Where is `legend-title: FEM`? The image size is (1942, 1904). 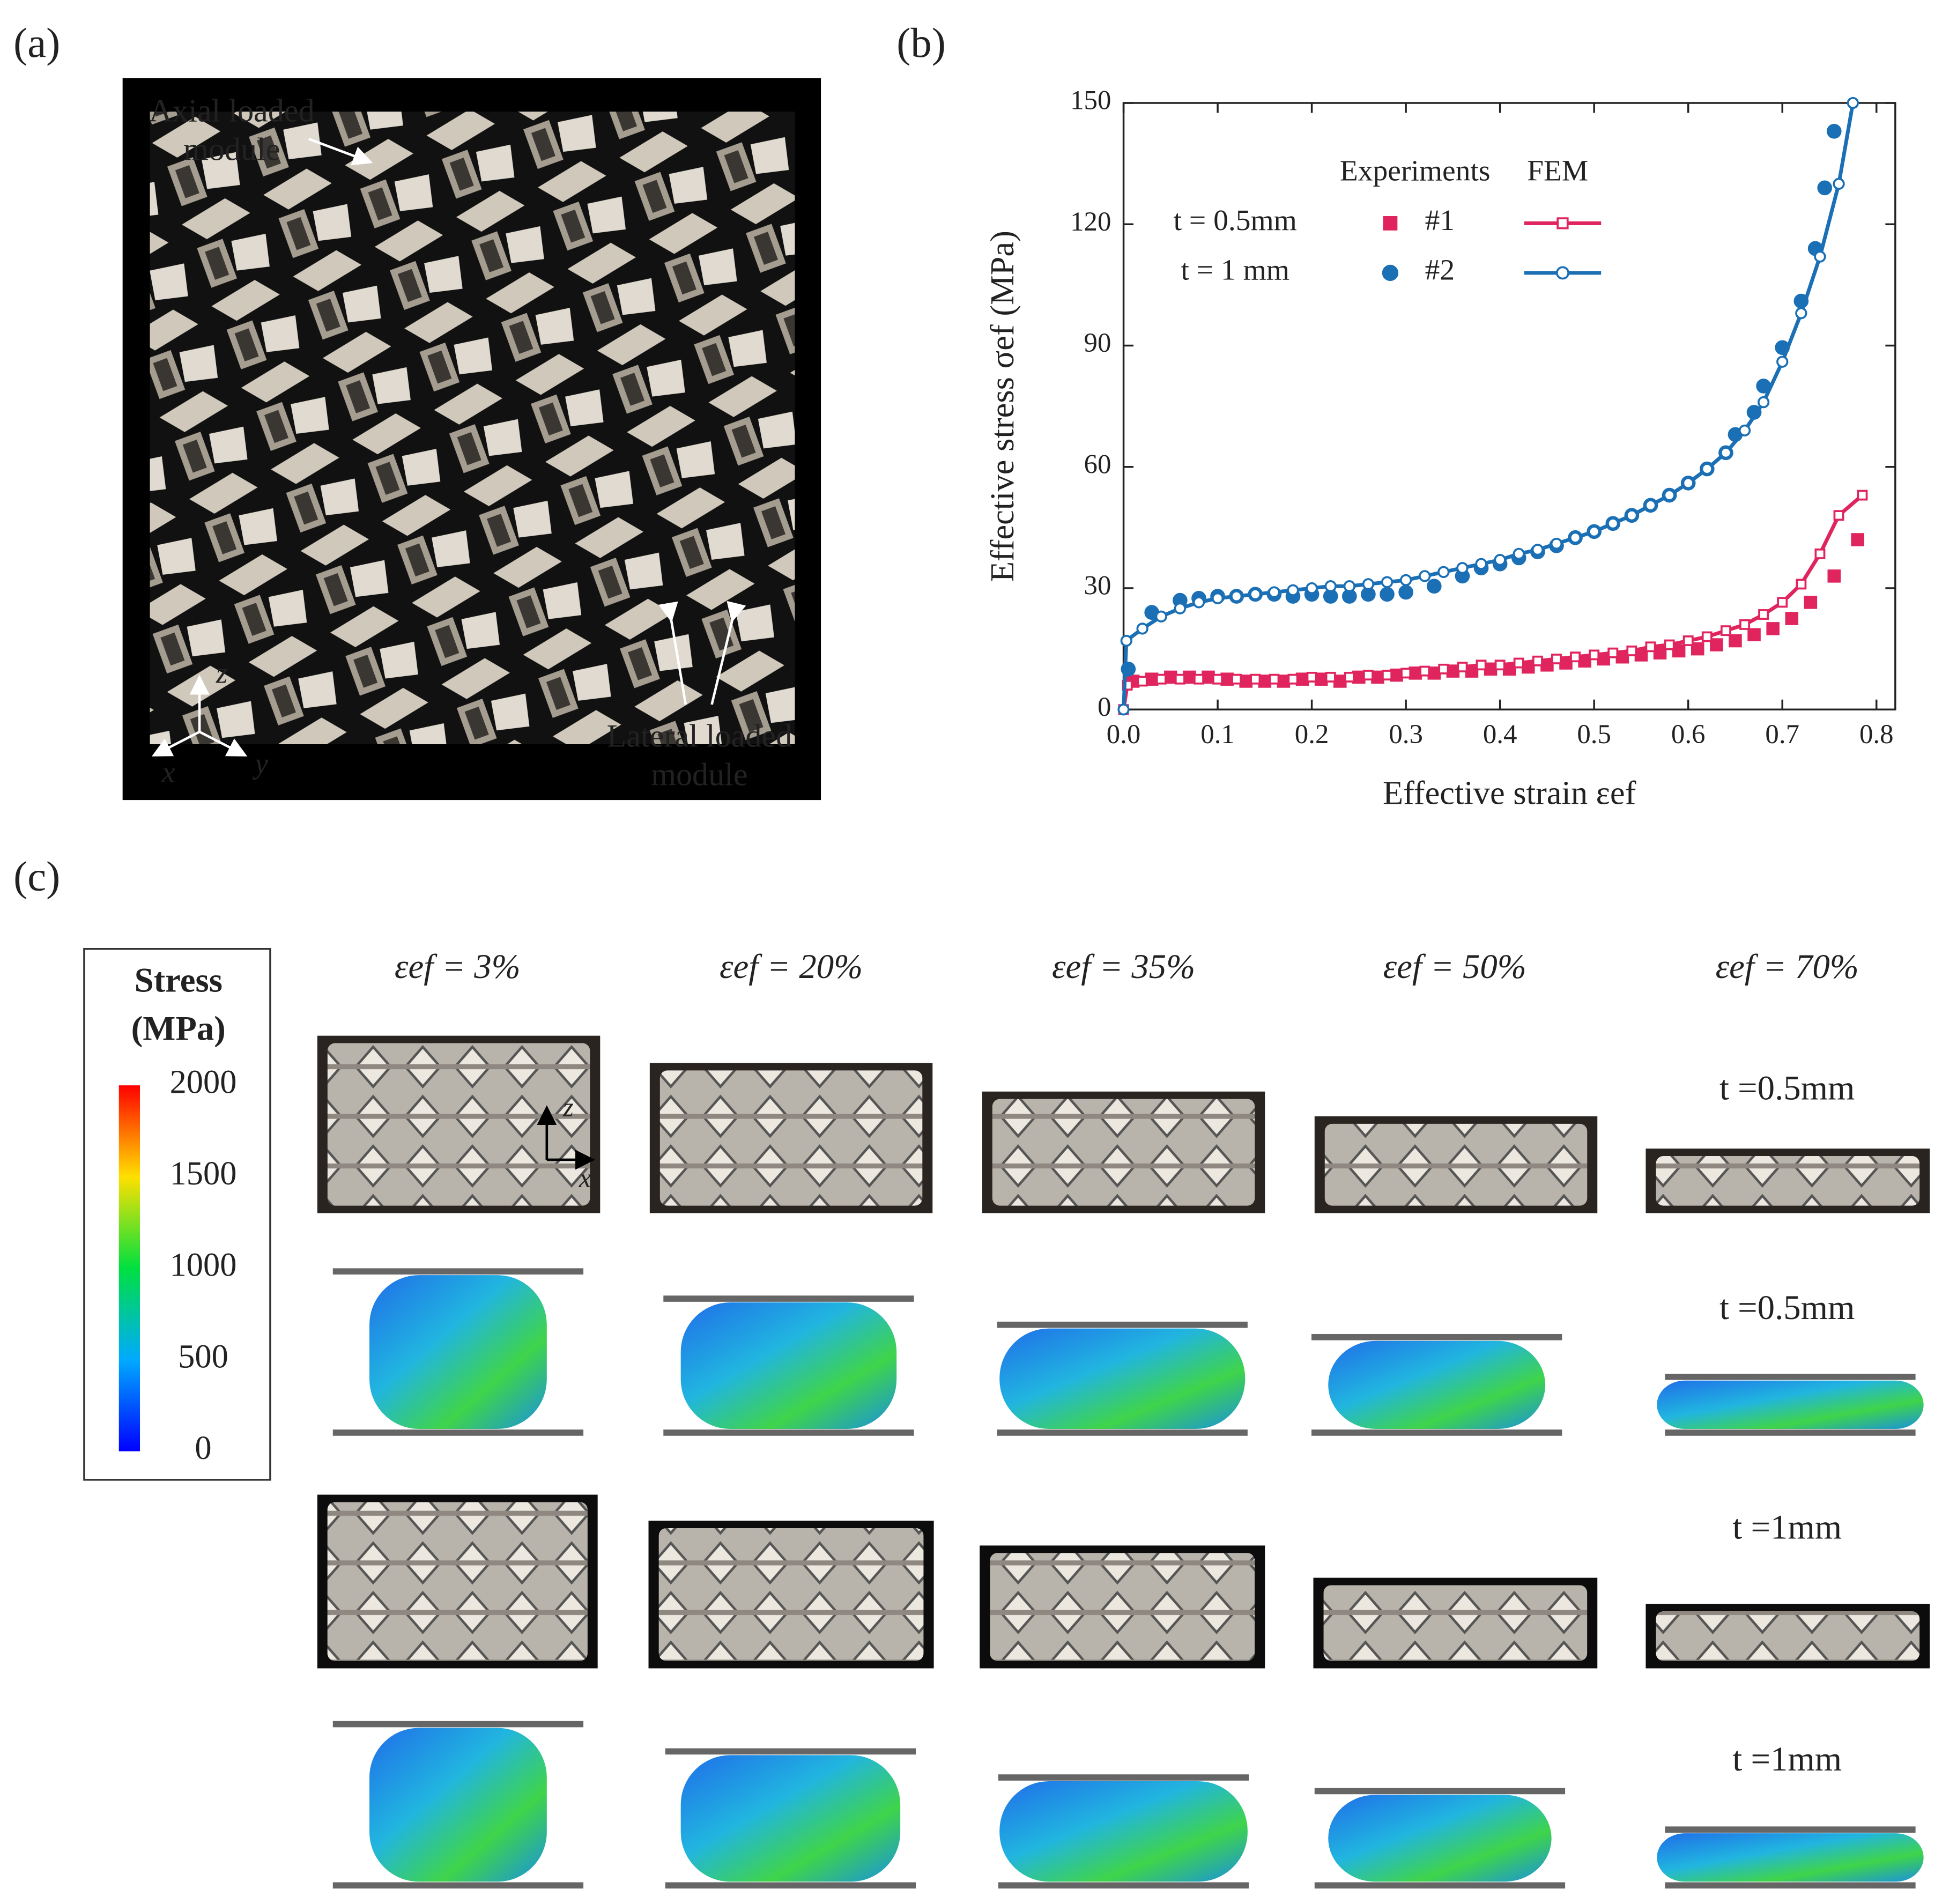 legend-title: FEM is located at coordinates (1557, 171).